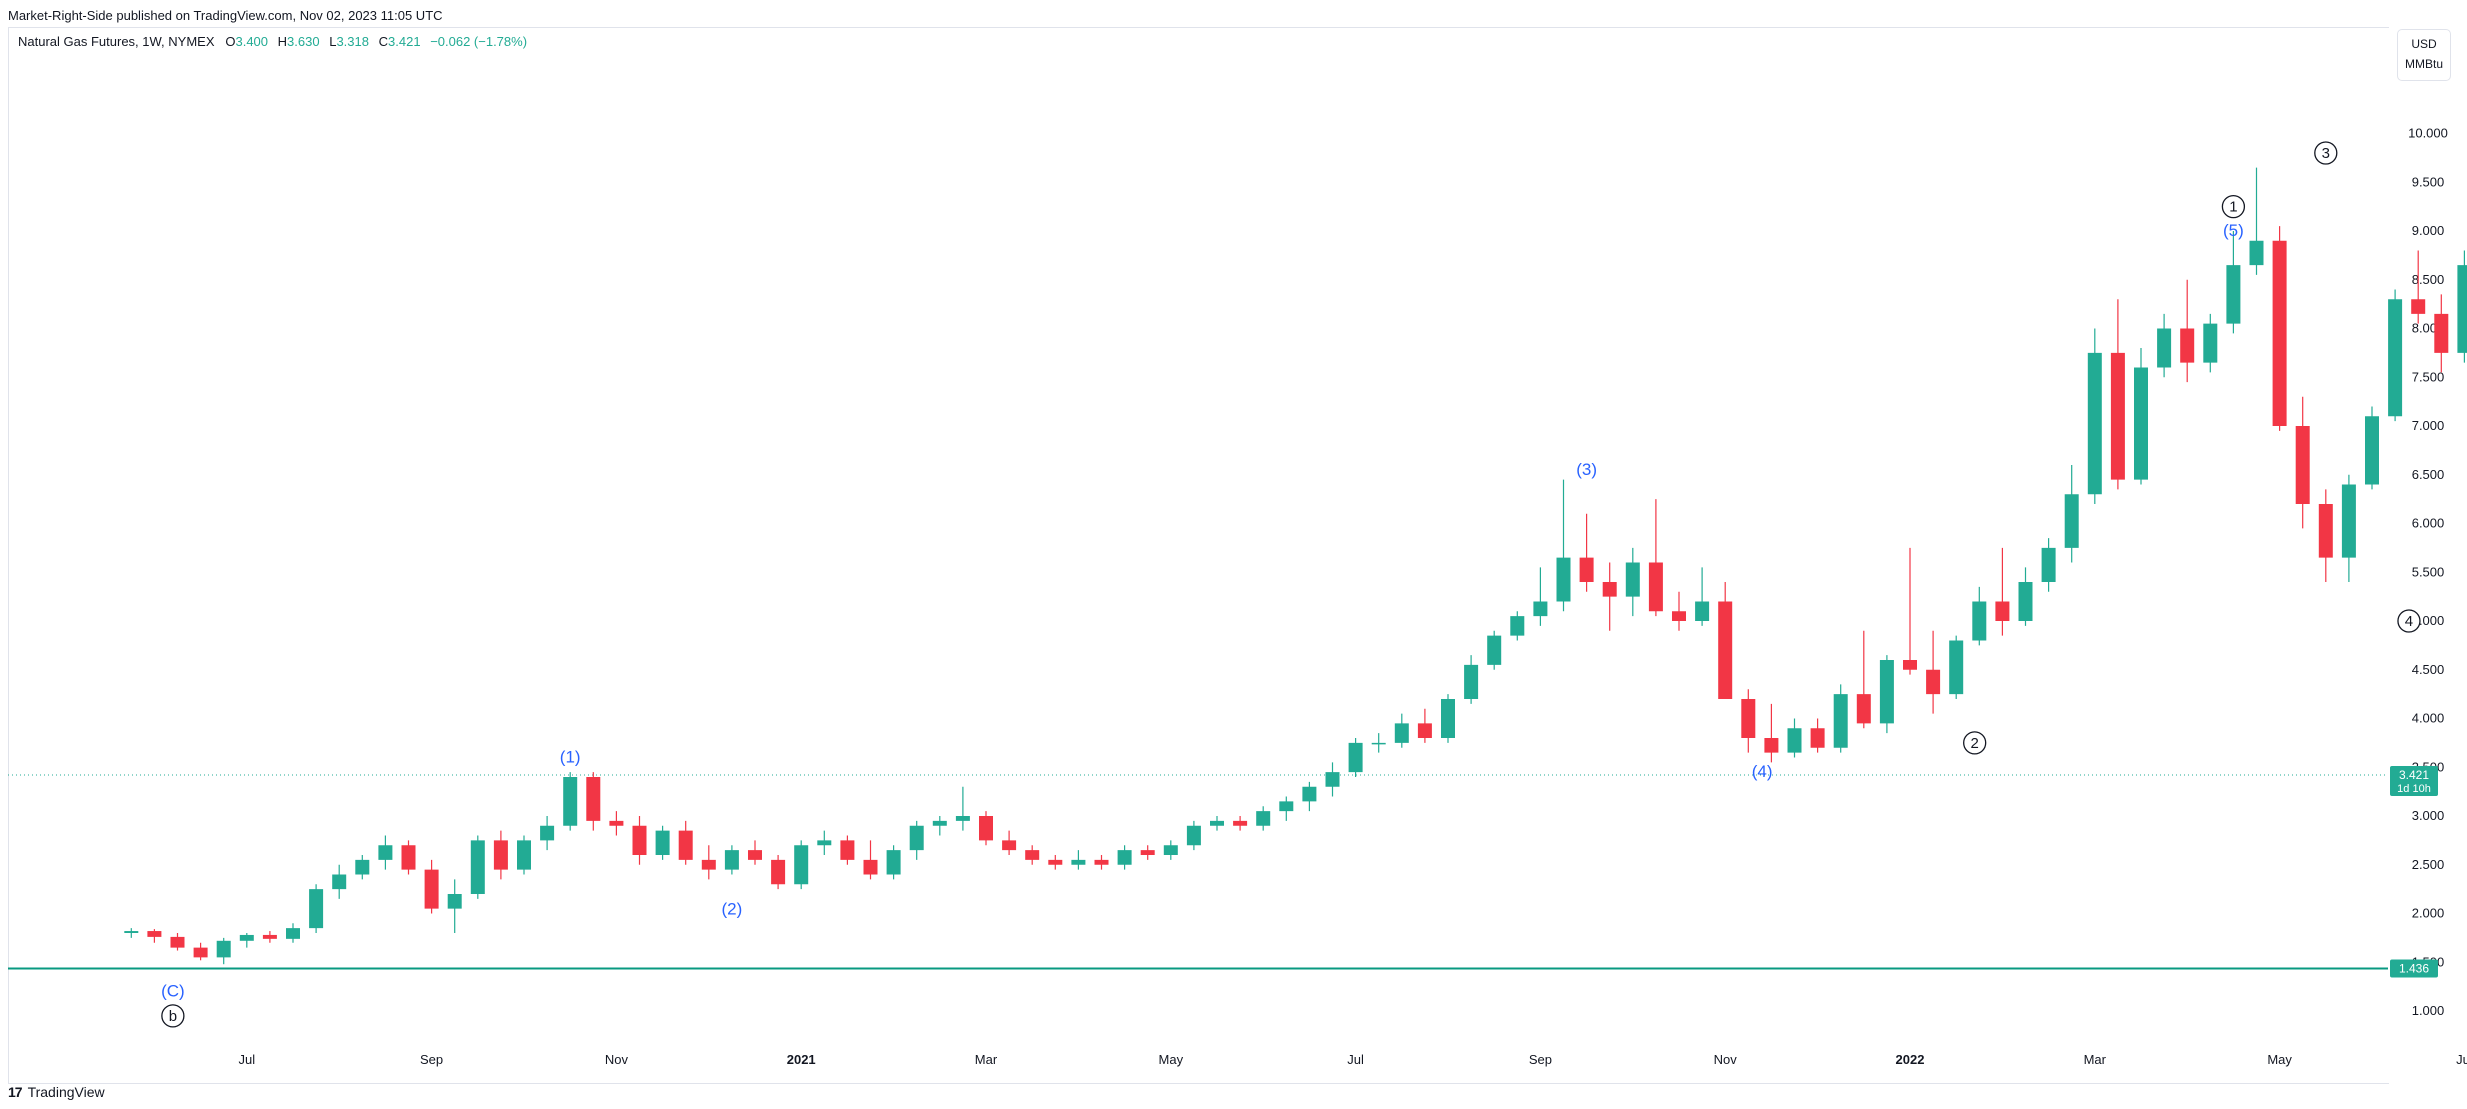  What do you see at coordinates (1726, 1059) in the screenshot?
I see `x-tick-label: Nov` at bounding box center [1726, 1059].